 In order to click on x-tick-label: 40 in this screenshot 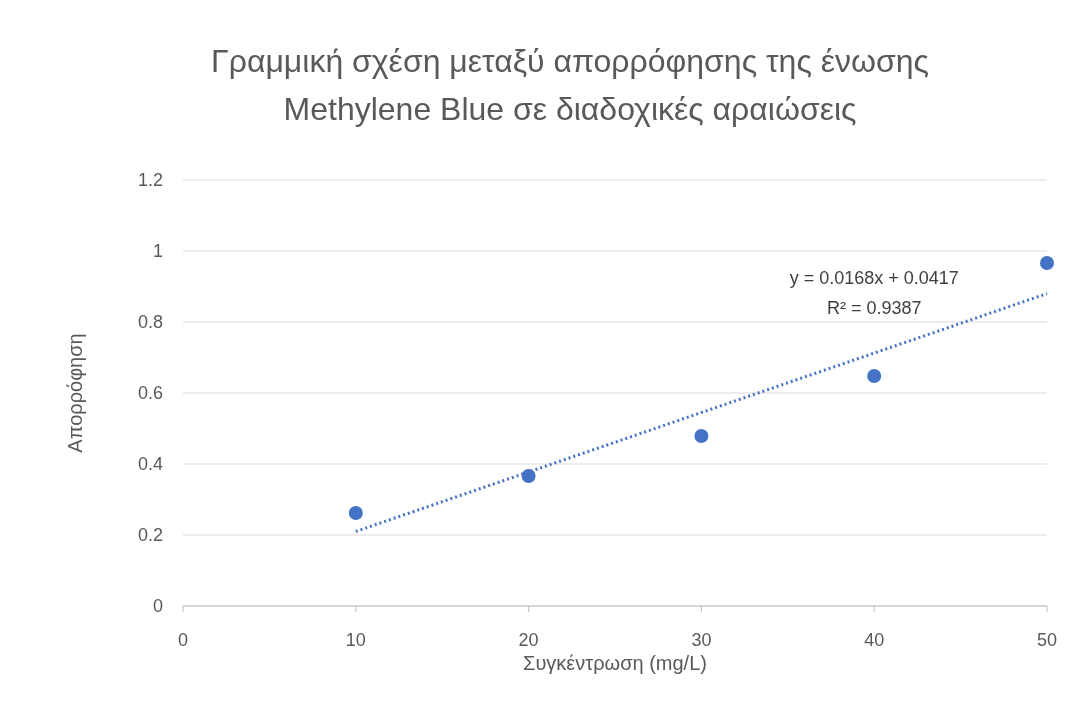, I will do `click(874, 640)`.